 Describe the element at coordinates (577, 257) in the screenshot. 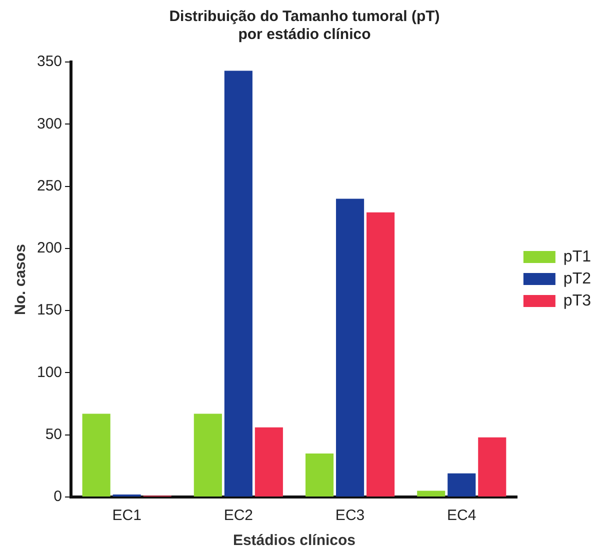

I see `legend-label: pT1` at that location.